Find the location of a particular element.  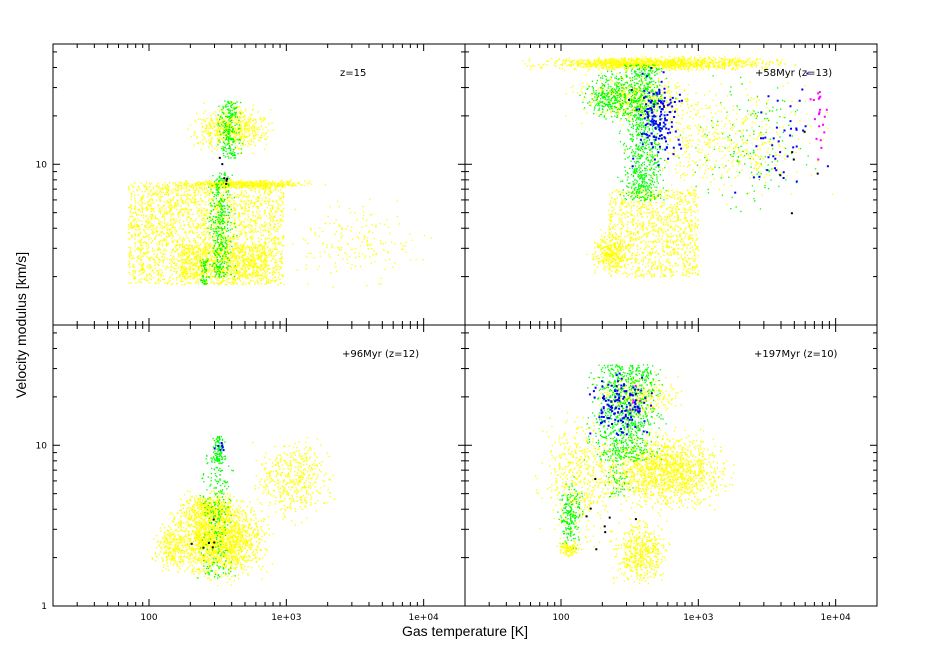

panel-label-197myr: +197Myr (z=10) is located at coordinates (796, 354).